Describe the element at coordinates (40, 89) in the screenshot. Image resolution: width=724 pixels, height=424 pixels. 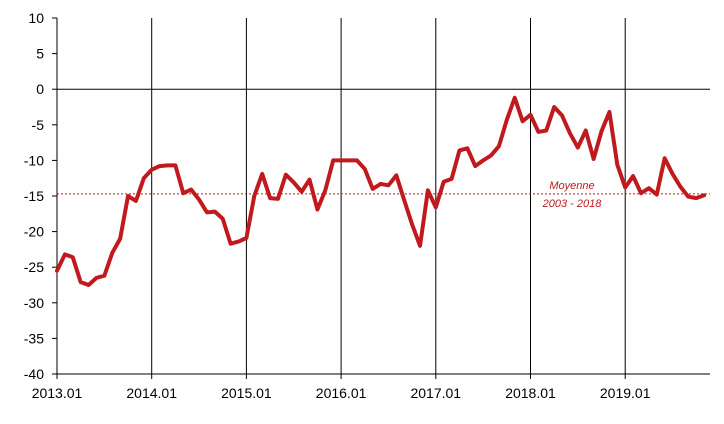
I see `y-tick-label: 0` at that location.